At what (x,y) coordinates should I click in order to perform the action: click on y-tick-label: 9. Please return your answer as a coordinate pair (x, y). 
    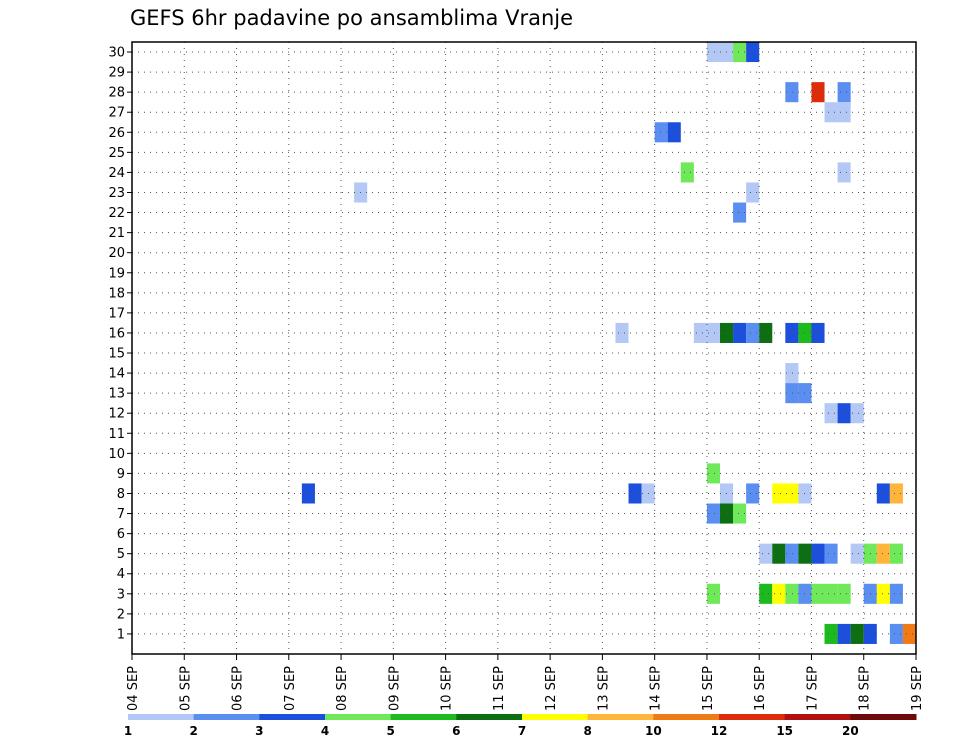
    Looking at the image, I should click on (121, 474).